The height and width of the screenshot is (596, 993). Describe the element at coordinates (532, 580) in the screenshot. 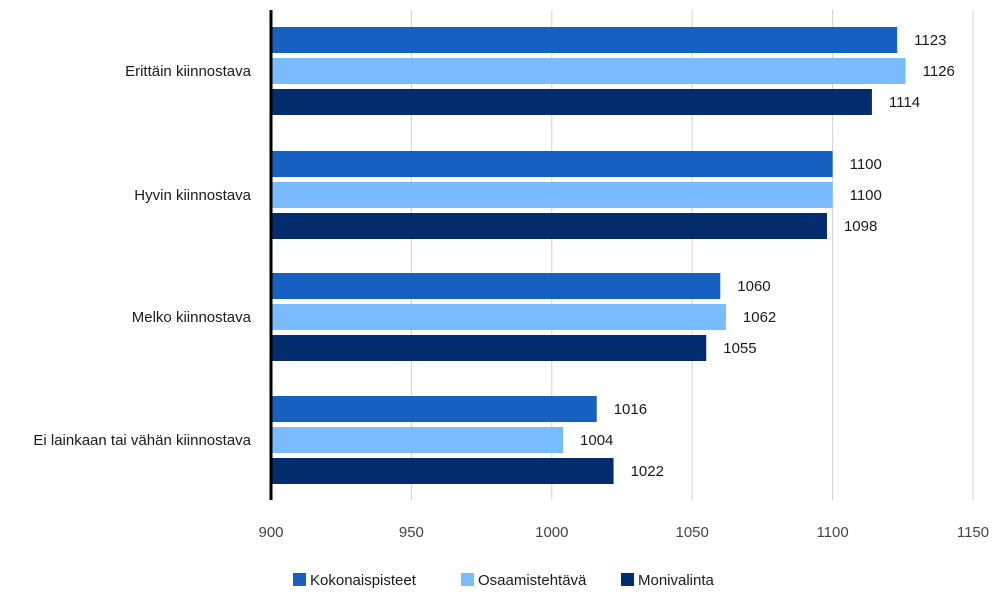

I see `legend-label: Osaamistehtävä` at that location.